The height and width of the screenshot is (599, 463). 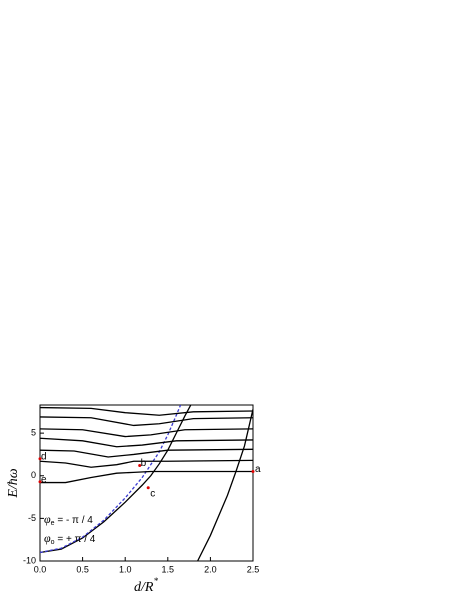 I want to click on x-tick-label: 1.0, so click(x=125, y=569).